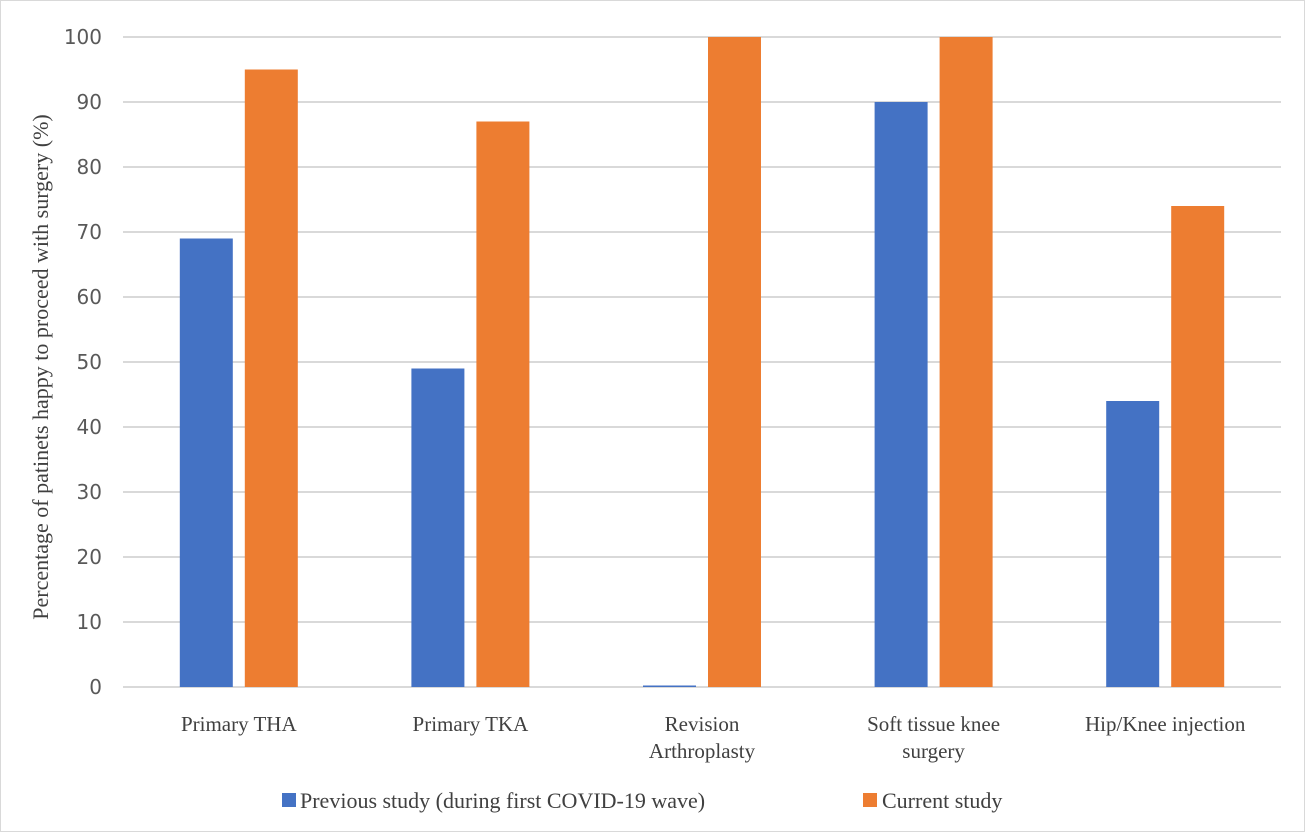 This screenshot has height=833, width=1305. I want to click on y-tick-label: 20, so click(89, 557).